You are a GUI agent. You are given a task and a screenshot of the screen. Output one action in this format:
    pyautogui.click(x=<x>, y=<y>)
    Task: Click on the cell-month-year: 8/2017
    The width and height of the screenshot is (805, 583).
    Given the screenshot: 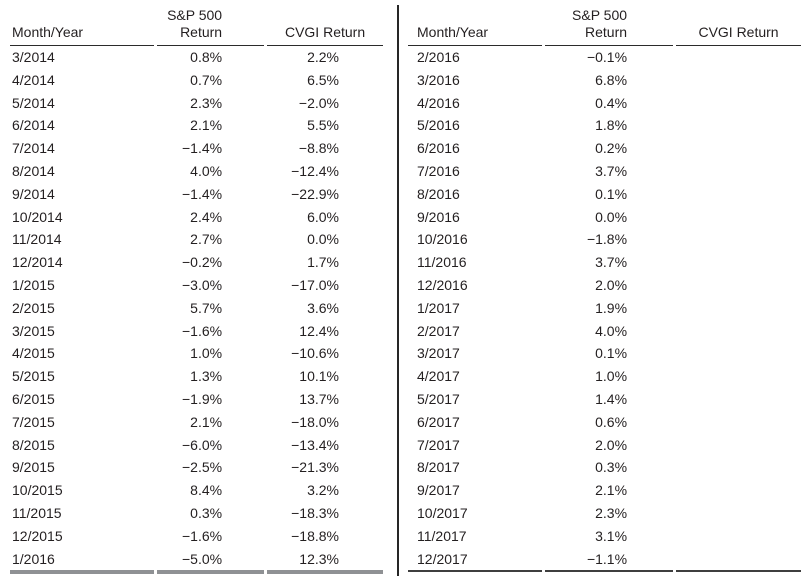 What is the action you would take?
    pyautogui.click(x=438, y=467)
    